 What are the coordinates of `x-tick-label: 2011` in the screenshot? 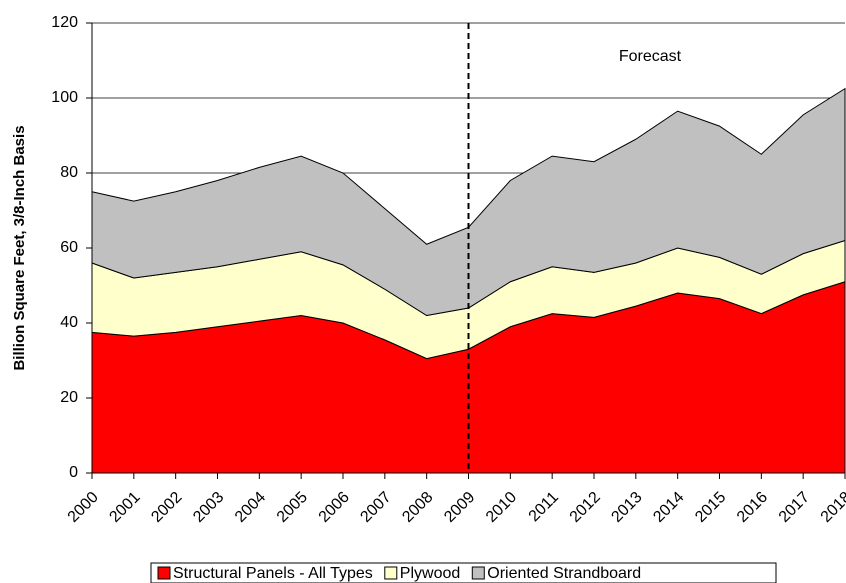 It's located at (544, 507).